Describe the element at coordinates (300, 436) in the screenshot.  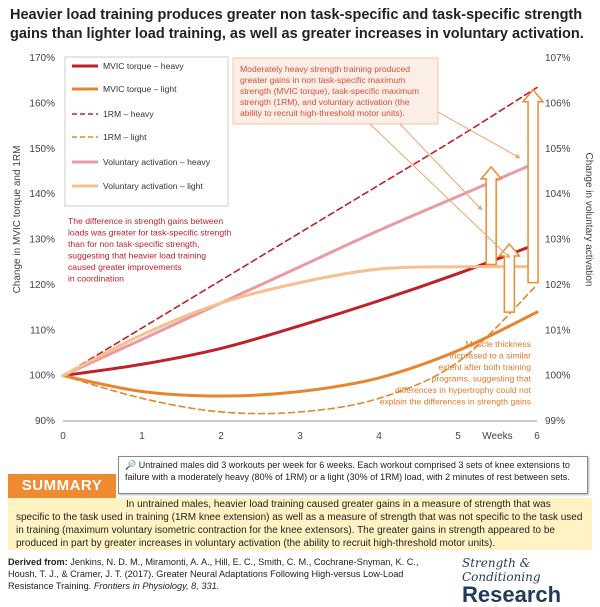
I see `x-tick-label: 3` at that location.